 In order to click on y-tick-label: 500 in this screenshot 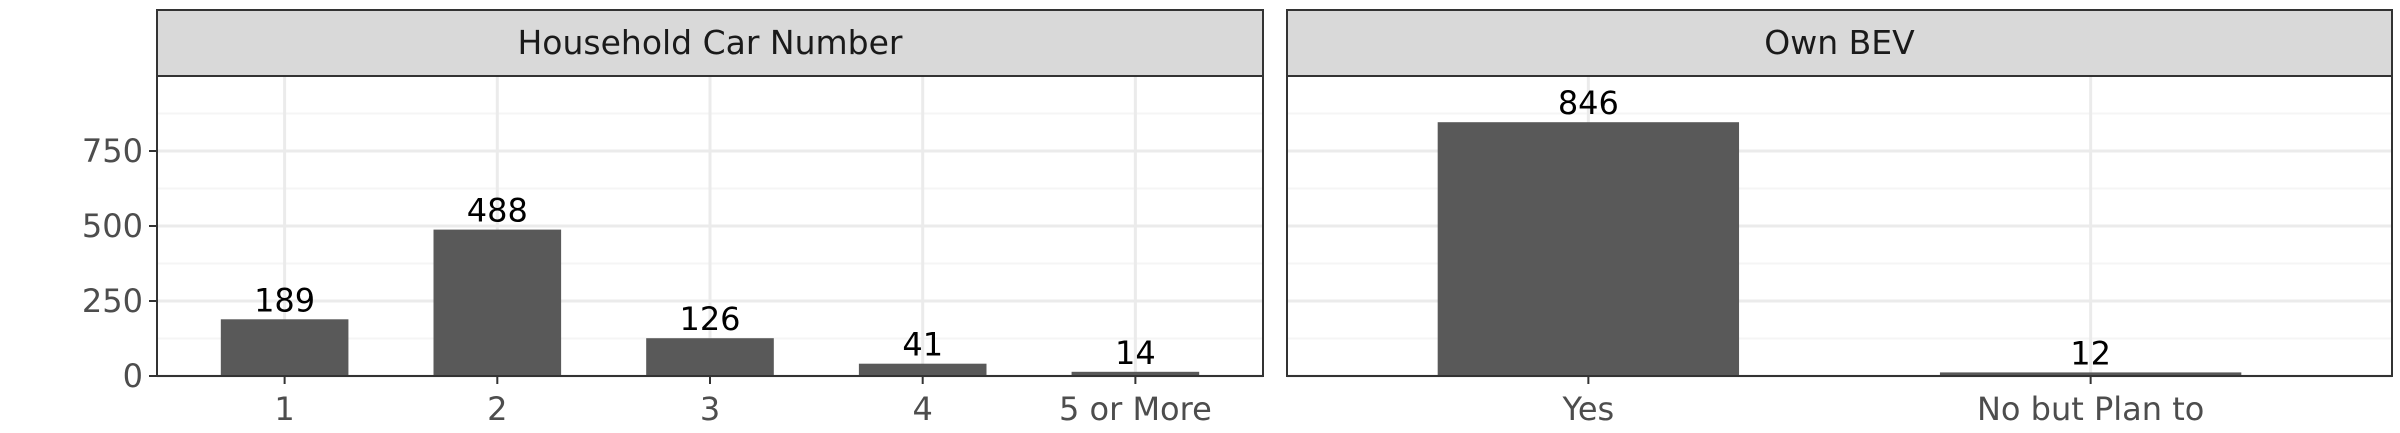, I will do `click(112, 226)`.